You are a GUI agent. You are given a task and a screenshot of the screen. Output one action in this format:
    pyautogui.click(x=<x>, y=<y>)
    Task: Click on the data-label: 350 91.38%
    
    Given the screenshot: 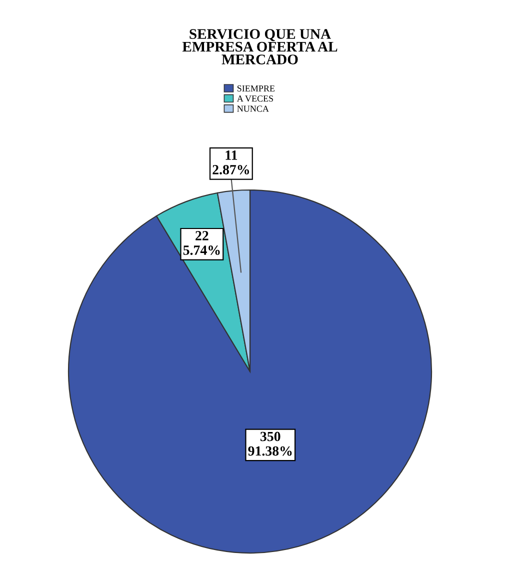 What is the action you would take?
    pyautogui.click(x=270, y=444)
    